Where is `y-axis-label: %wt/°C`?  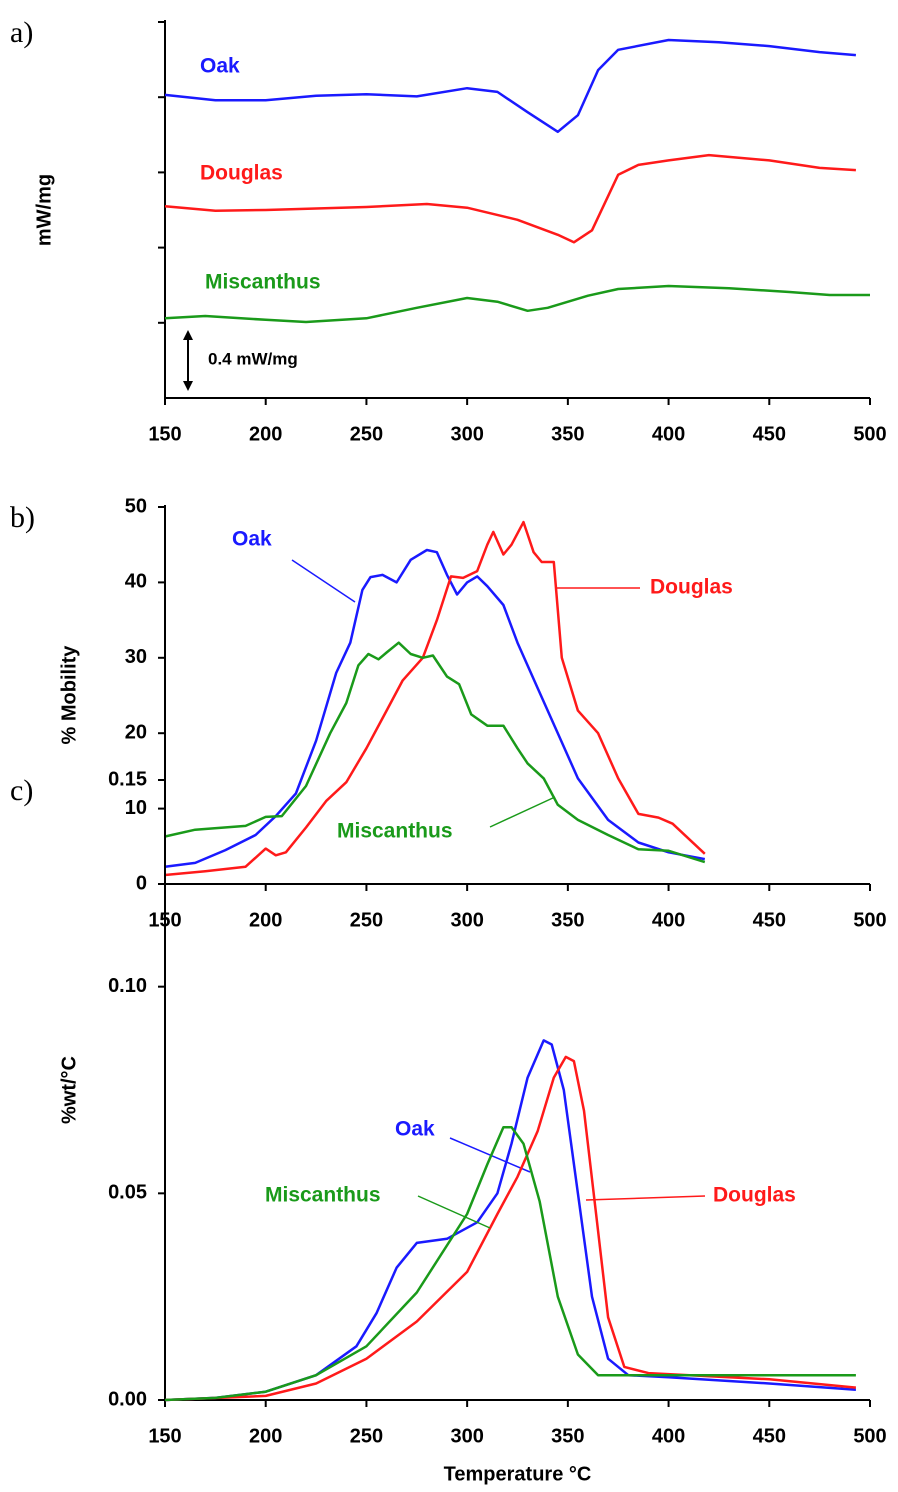 y-axis-label: %wt/°C is located at coordinates (69, 1090).